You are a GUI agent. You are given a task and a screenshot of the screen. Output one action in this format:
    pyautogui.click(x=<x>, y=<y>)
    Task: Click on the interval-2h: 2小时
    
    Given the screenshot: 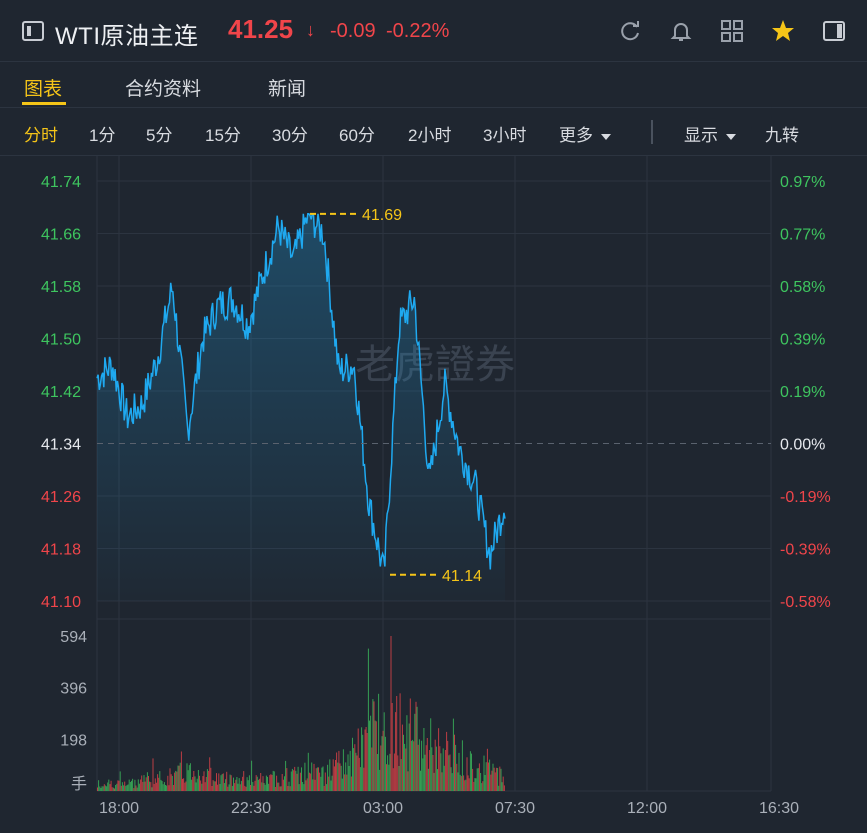 What is the action you would take?
    pyautogui.click(x=430, y=135)
    